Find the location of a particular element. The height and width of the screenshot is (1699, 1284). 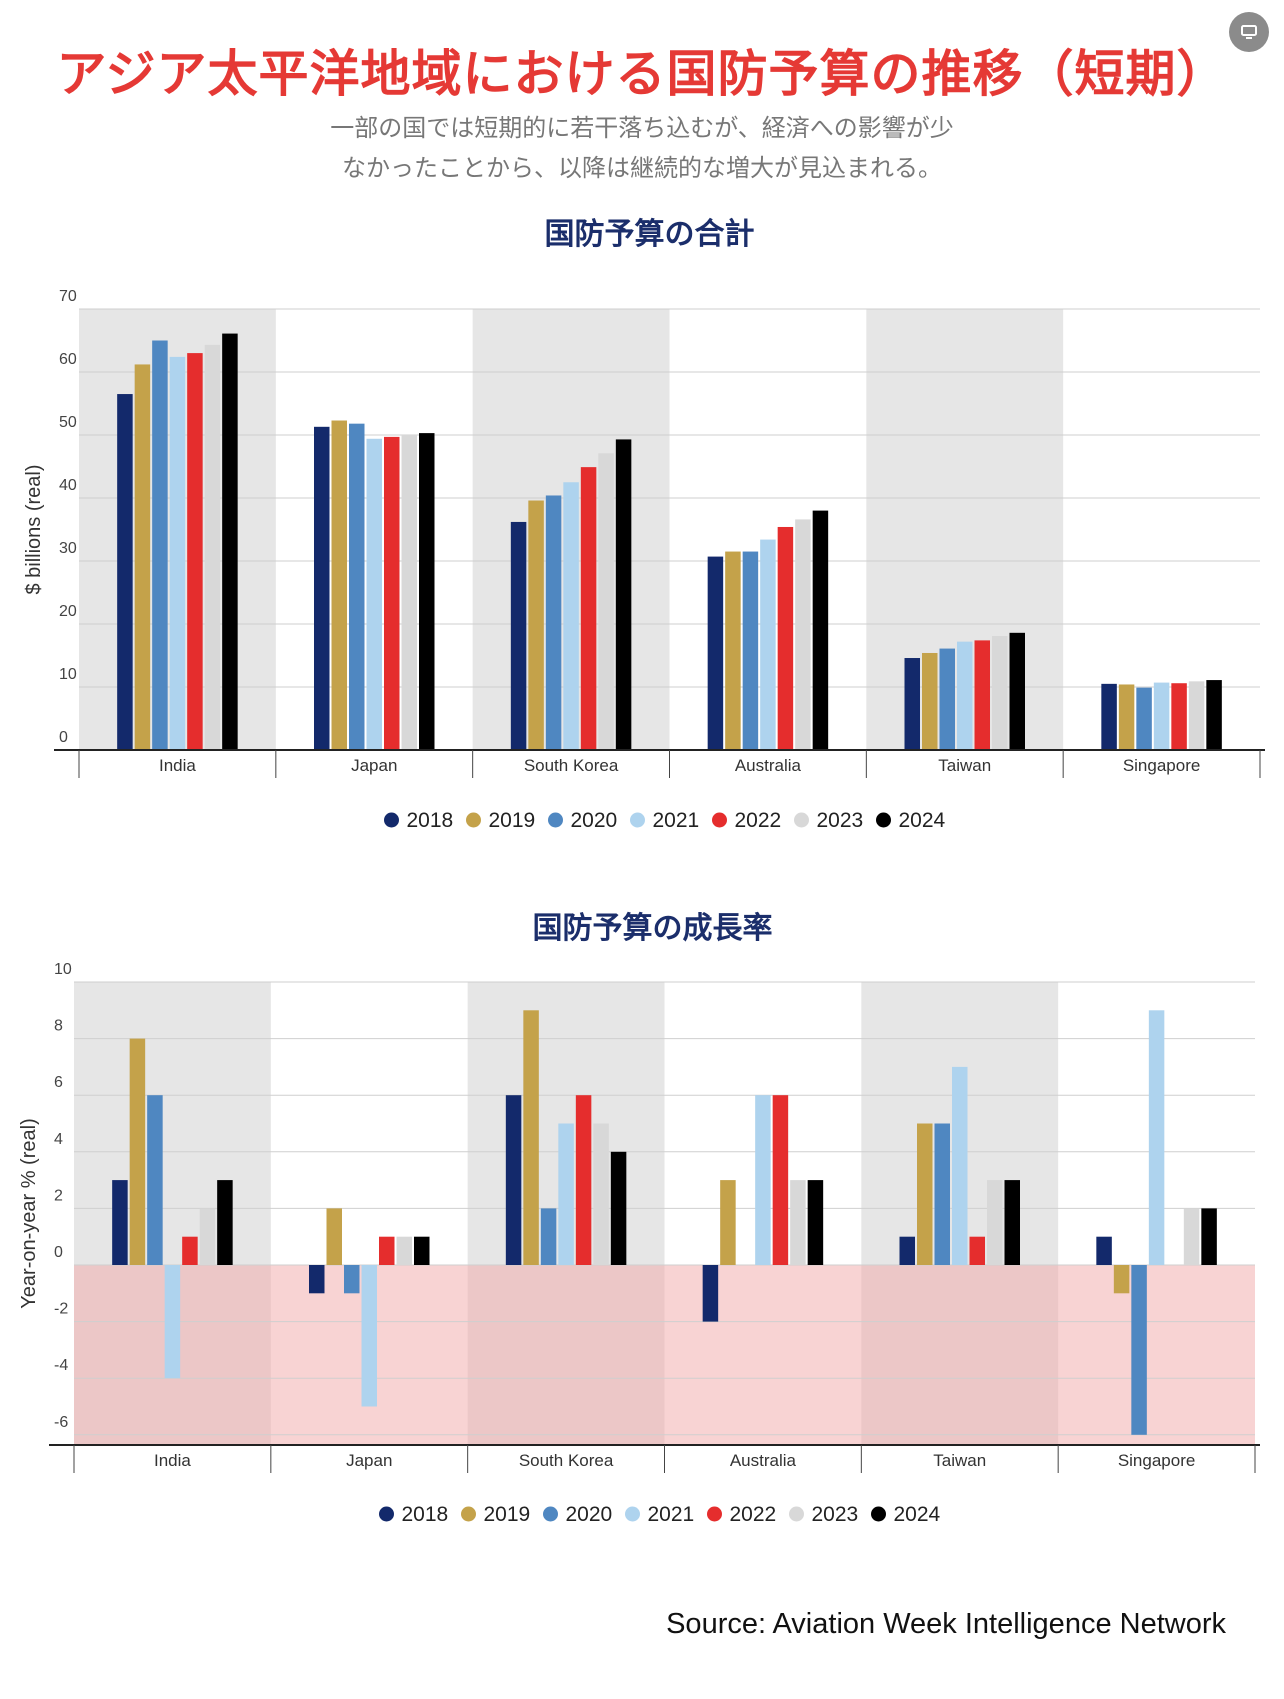

chart2-ytick-label: 2 is located at coordinates (58, 1195).